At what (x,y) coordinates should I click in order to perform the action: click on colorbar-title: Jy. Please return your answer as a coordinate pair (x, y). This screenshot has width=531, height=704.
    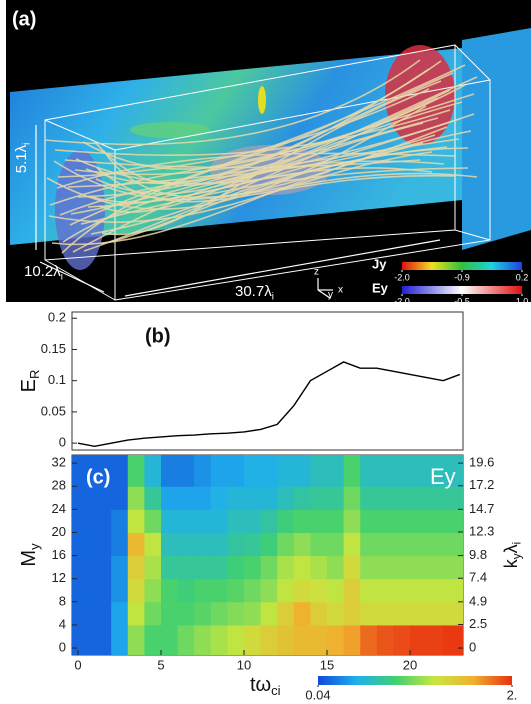
    Looking at the image, I should click on (379, 263).